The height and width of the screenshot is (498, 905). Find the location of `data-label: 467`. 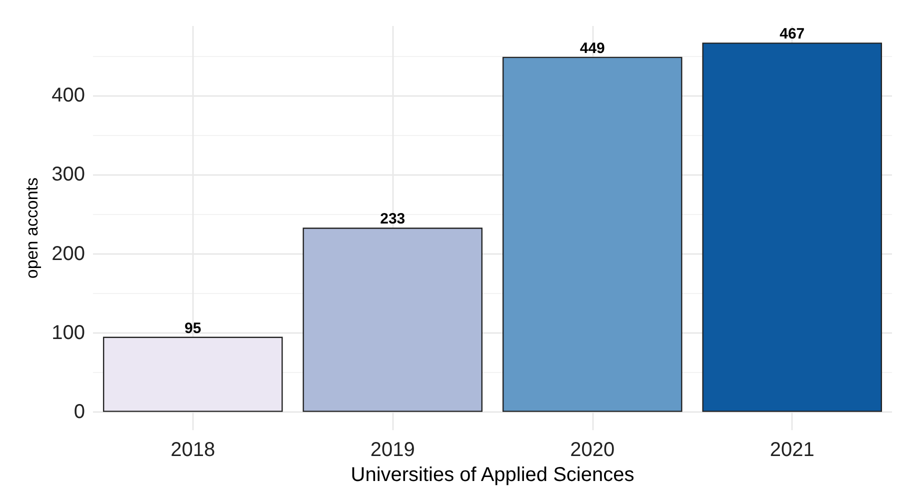

data-label: 467 is located at coordinates (792, 34).